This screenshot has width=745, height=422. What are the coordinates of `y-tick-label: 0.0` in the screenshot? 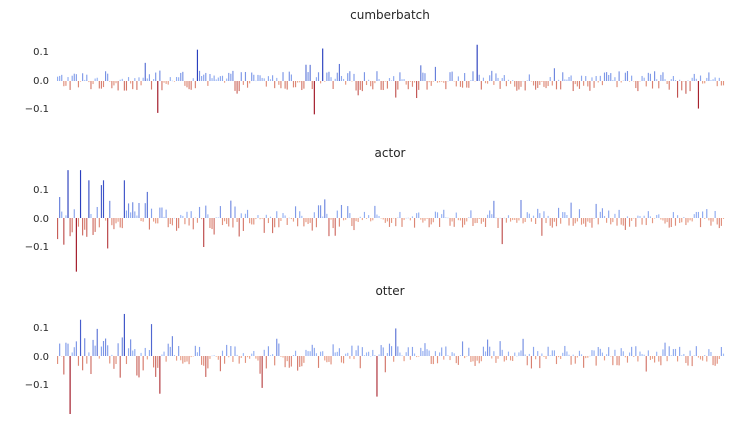 It's located at (41, 81).